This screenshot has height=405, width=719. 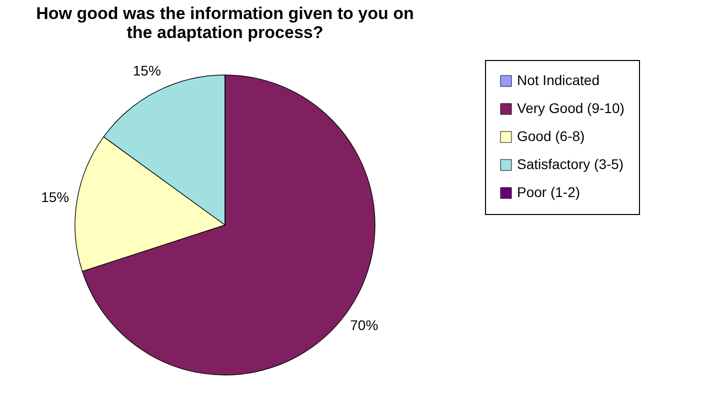 I want to click on data-label: 70%, so click(x=364, y=325).